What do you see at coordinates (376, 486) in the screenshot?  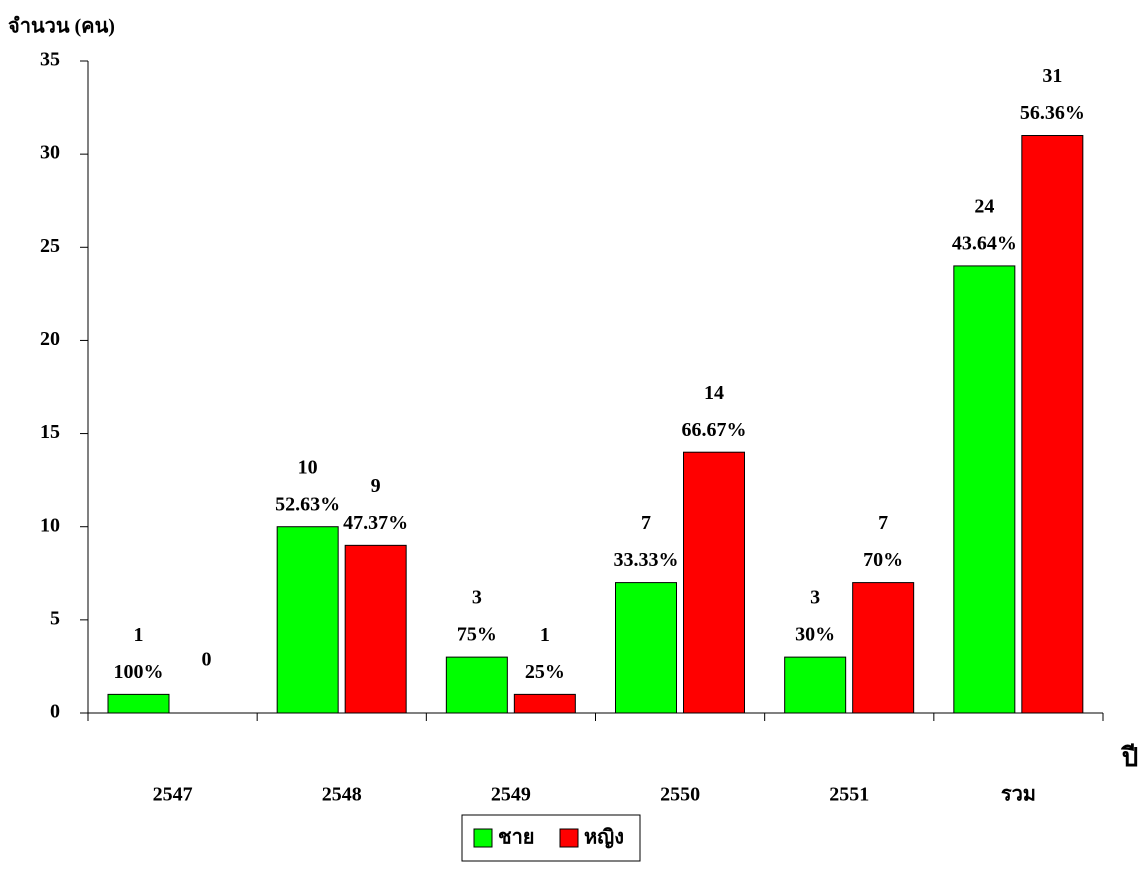 I see `value-label: 9` at bounding box center [376, 486].